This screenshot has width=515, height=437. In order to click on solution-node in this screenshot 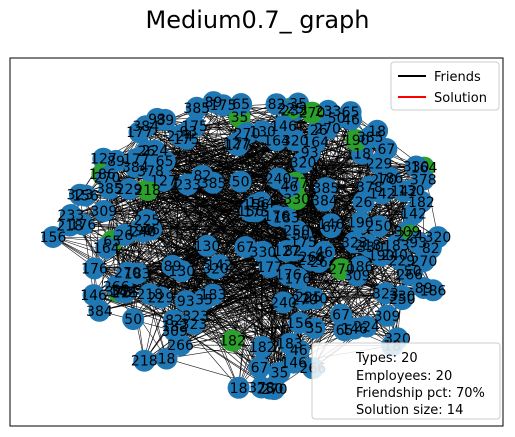, I will do `click(312, 112)`.